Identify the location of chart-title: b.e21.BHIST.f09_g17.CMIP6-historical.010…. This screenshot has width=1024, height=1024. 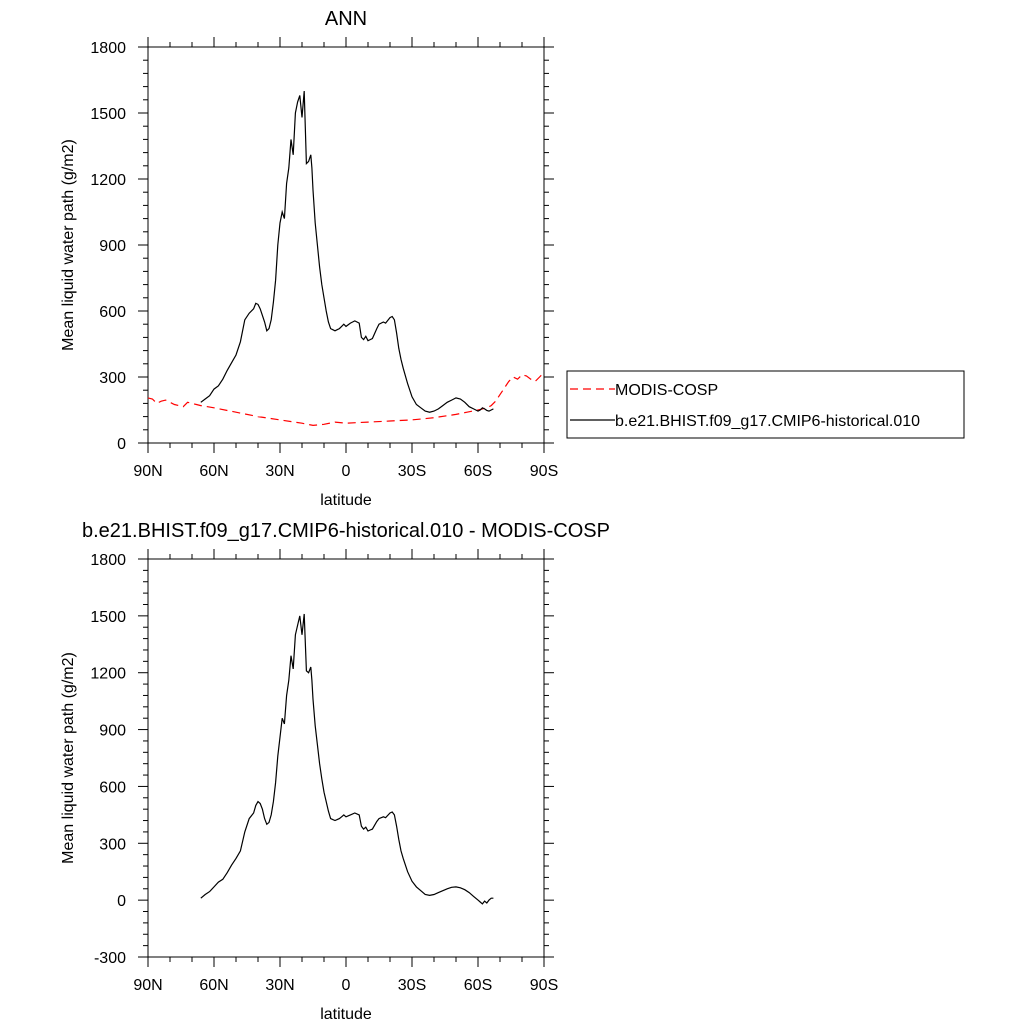
(346, 531).